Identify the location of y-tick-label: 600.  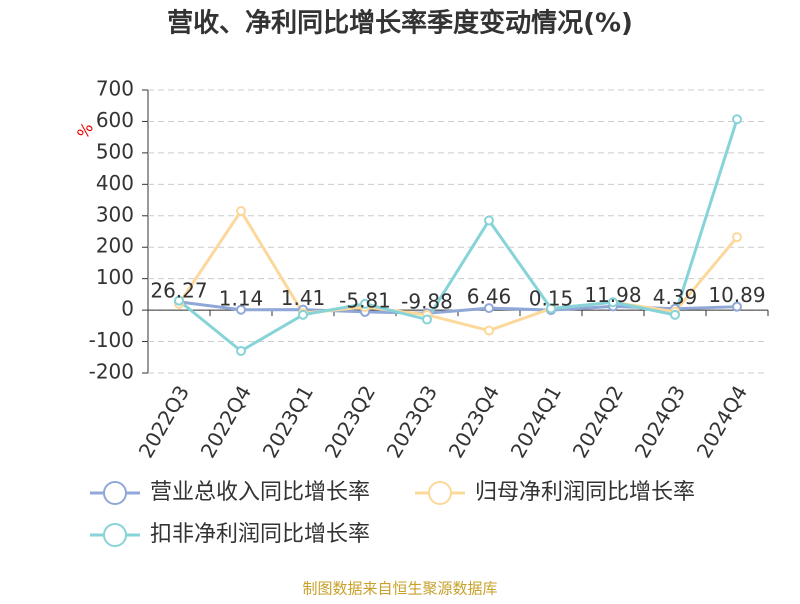
(115, 120).